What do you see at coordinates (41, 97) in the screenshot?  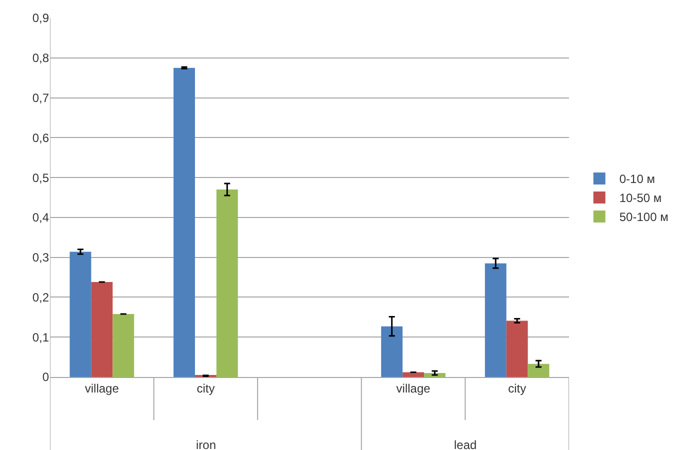 I see `y-tick-label: 0,7` at bounding box center [41, 97].